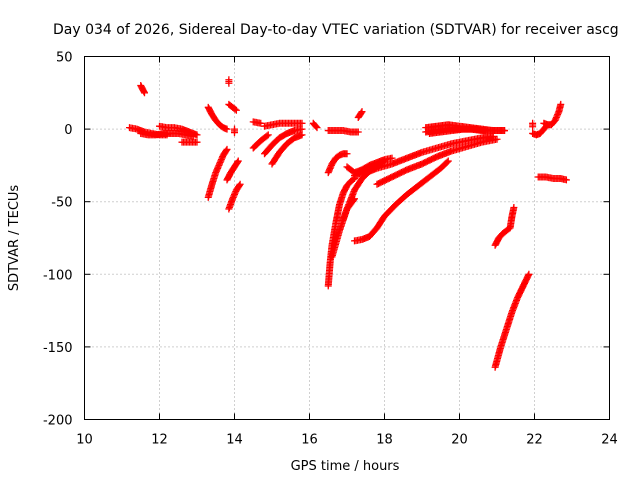 The width and height of the screenshot is (640, 480). I want to click on series-arc-l, so click(234, 131).